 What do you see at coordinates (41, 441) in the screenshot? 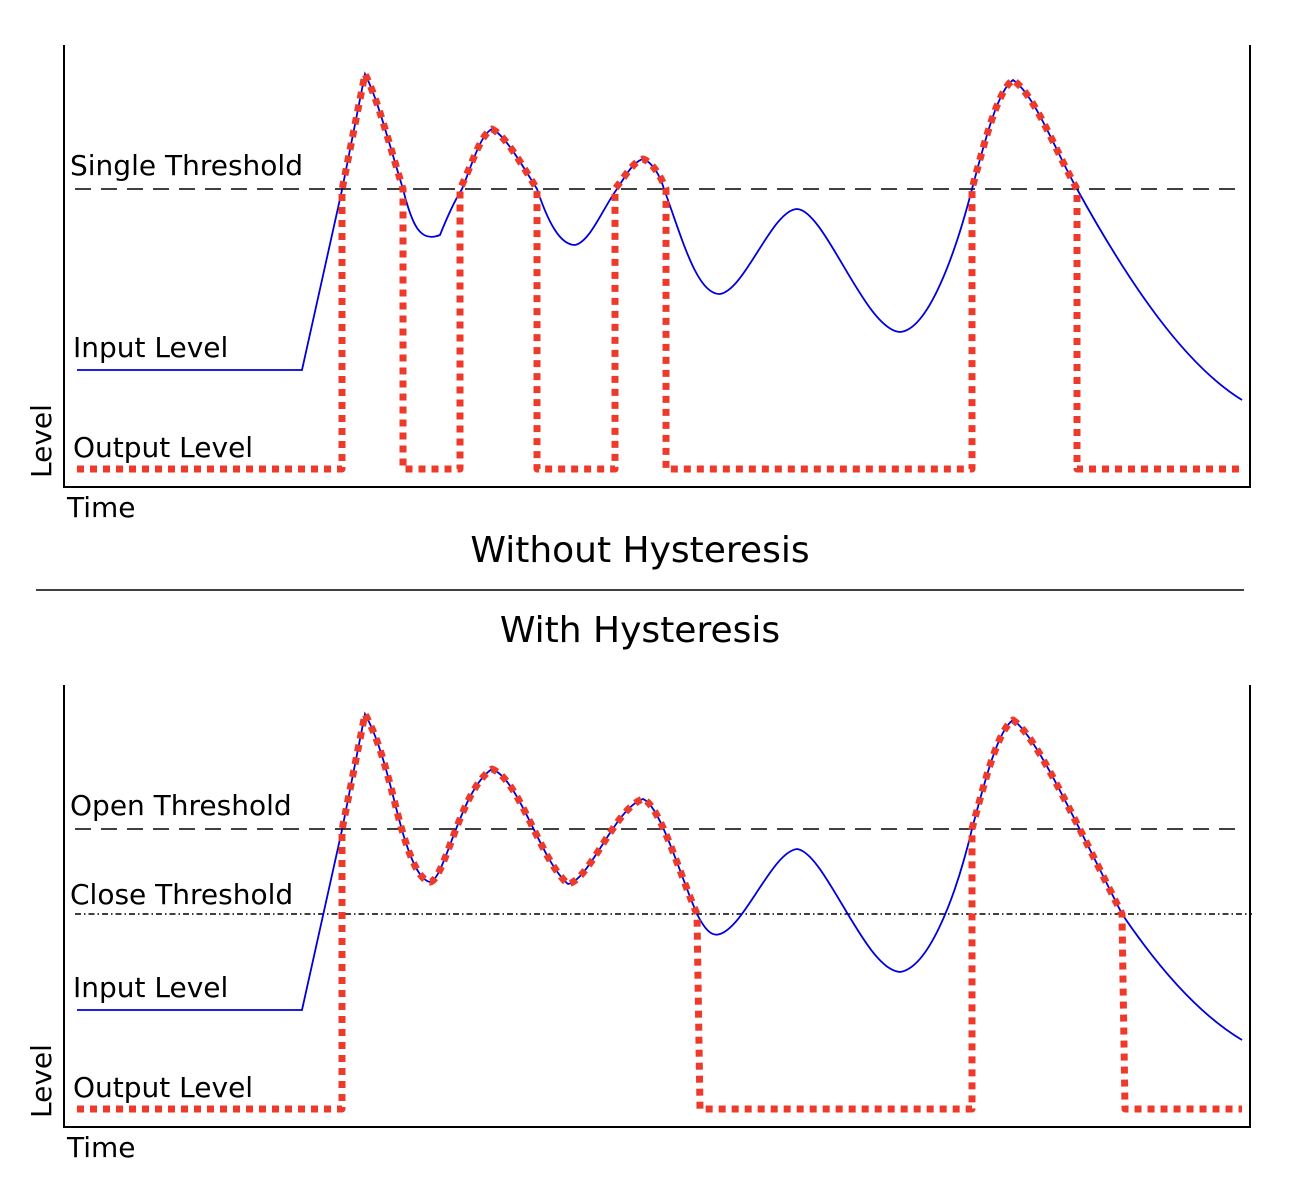
I see `top-level-axis-label: Level` at bounding box center [41, 441].